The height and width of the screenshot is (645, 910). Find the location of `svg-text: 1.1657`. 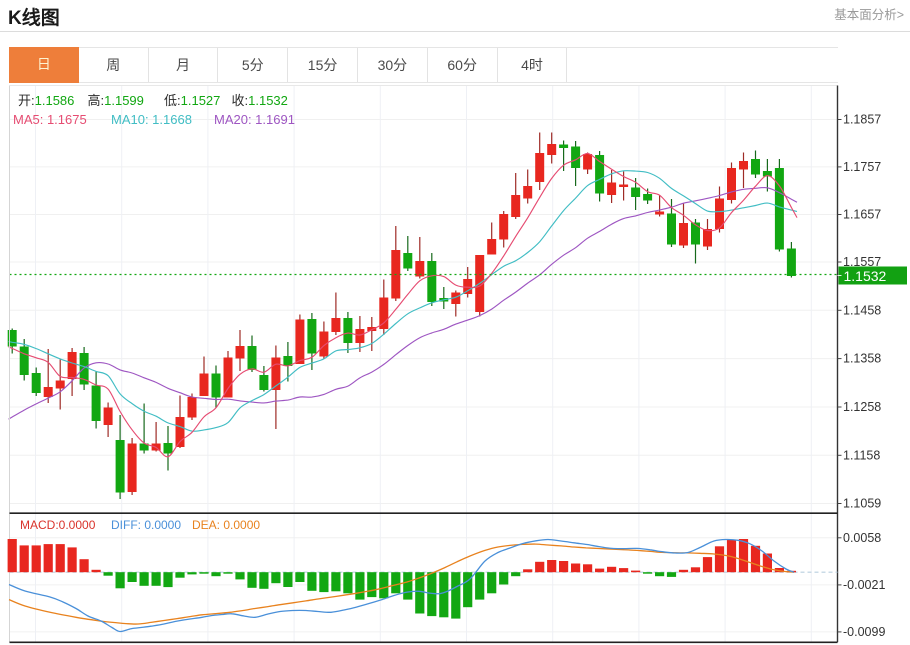

svg-text: 1.1657 is located at coordinates (862, 215).